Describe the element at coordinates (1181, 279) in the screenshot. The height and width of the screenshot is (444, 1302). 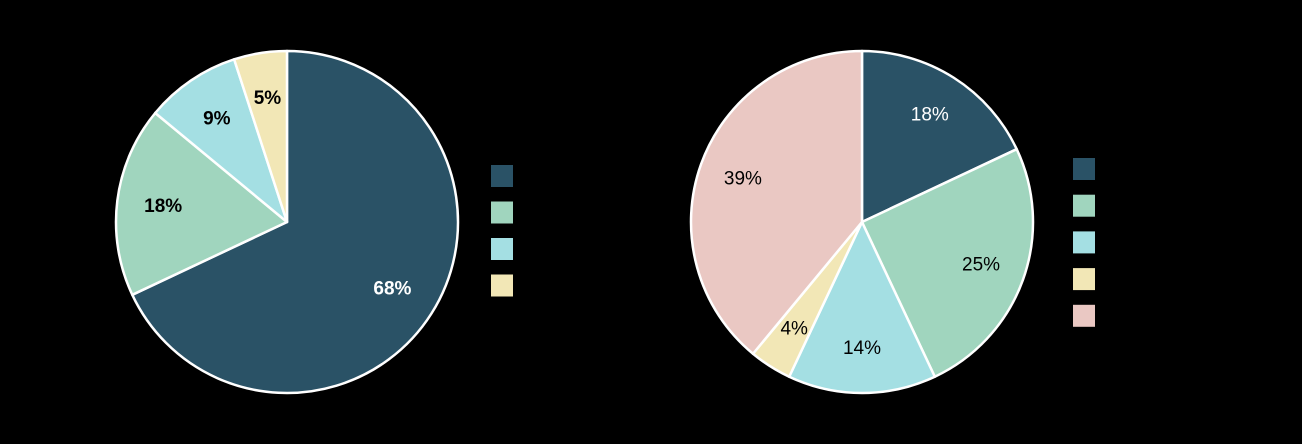
I see `legend-label-1-3: between 200 - 500` at that location.